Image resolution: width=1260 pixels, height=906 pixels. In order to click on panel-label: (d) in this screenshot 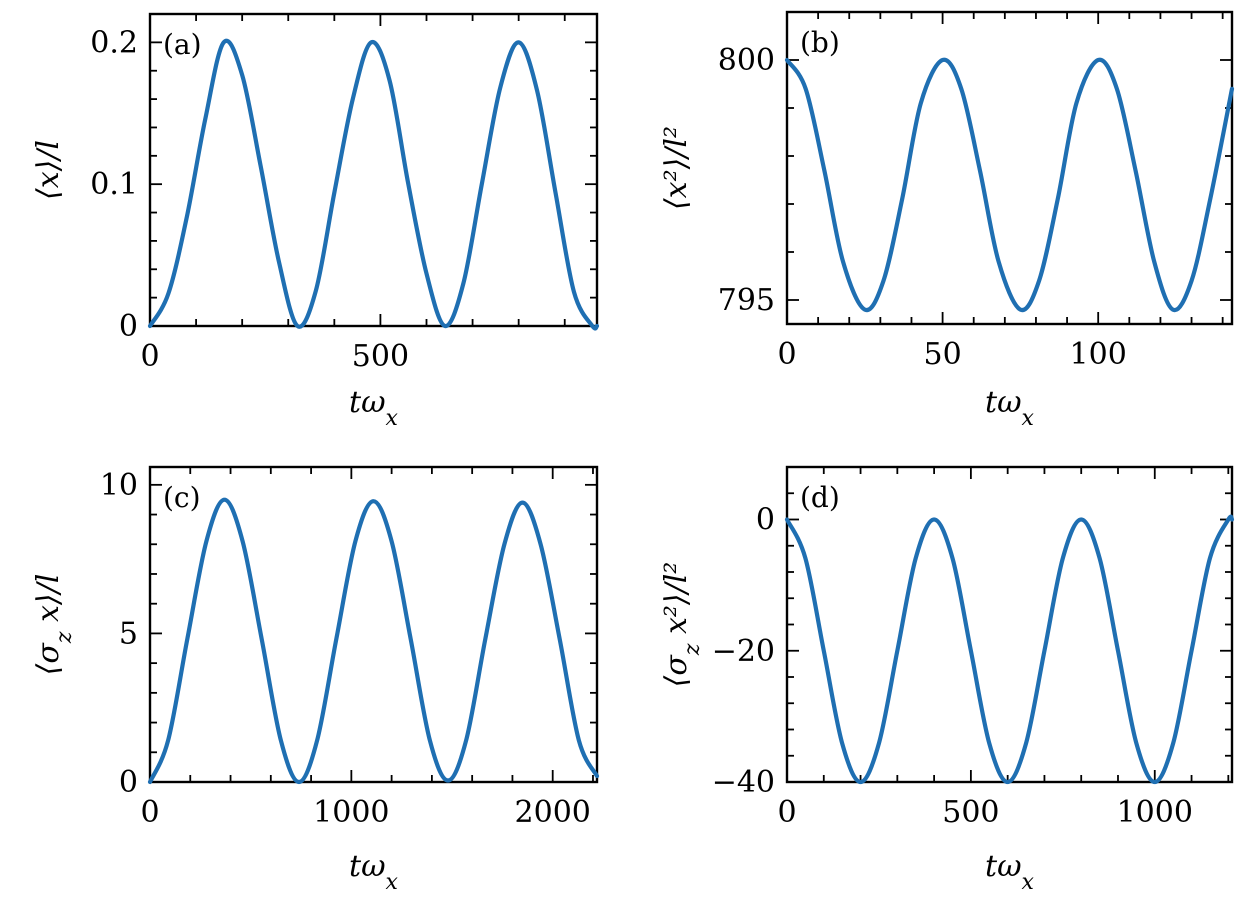, I will do `click(820, 497)`.